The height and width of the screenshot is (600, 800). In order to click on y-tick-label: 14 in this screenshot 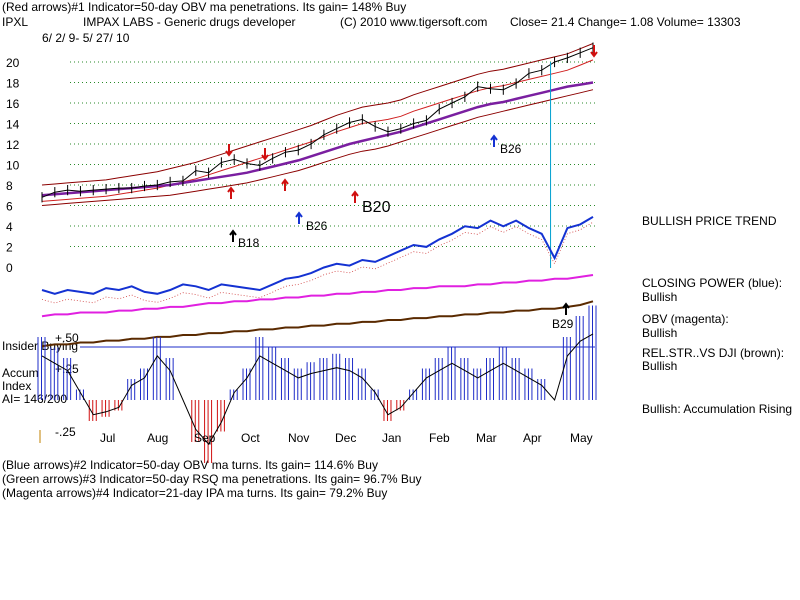, I will do `click(13, 125)`.